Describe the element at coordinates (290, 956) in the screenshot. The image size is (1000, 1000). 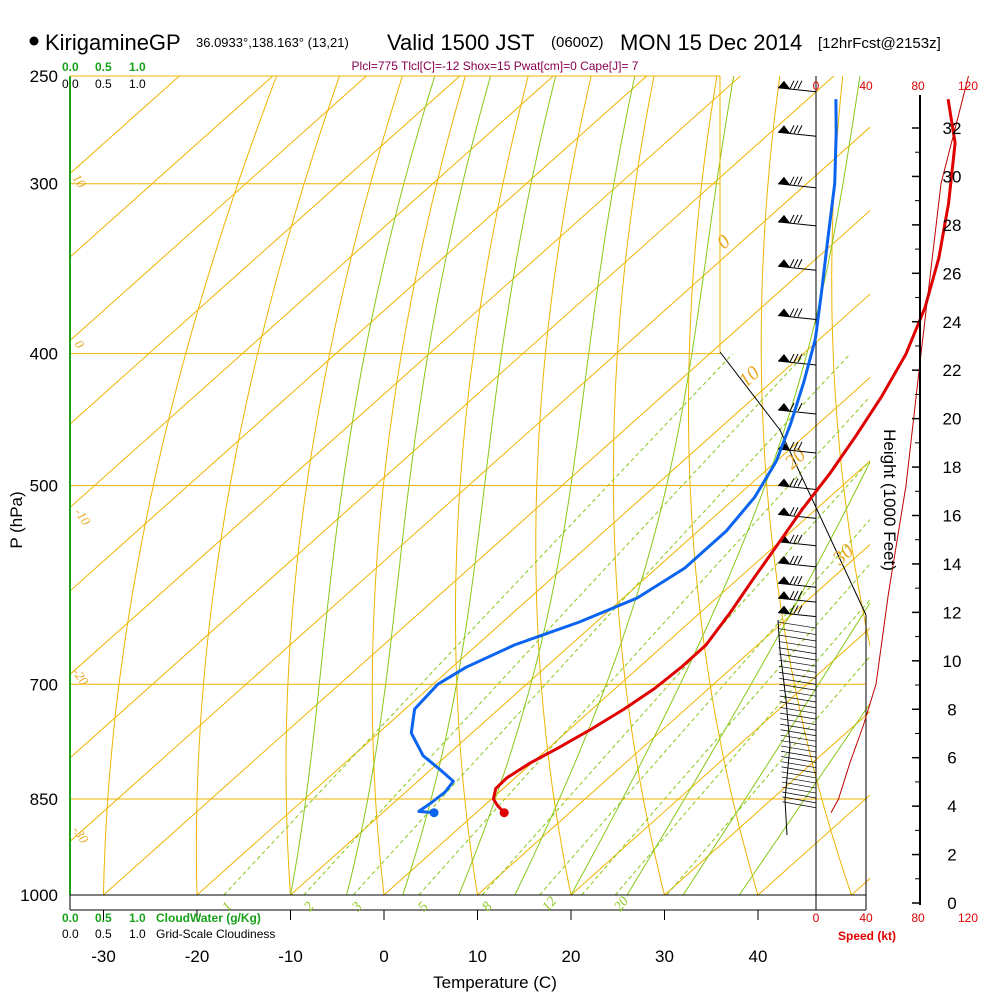
I see `temperature-tick-label: -10` at that location.